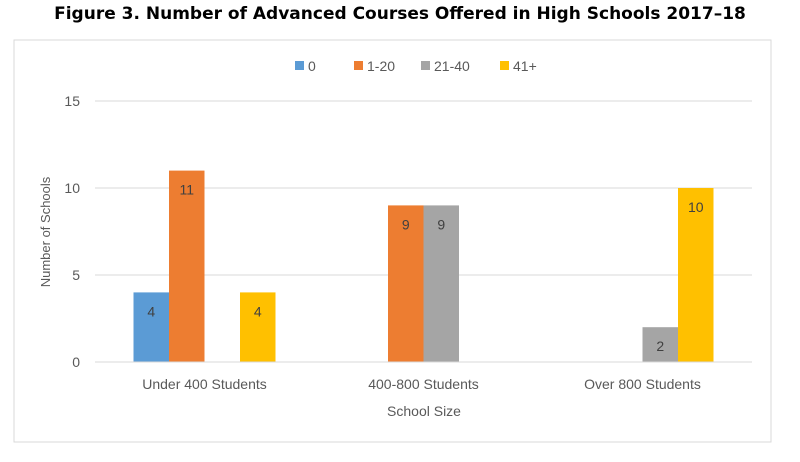 This screenshot has height=462, width=800. Describe the element at coordinates (72, 188) in the screenshot. I see `y-tick-label: 10` at that location.